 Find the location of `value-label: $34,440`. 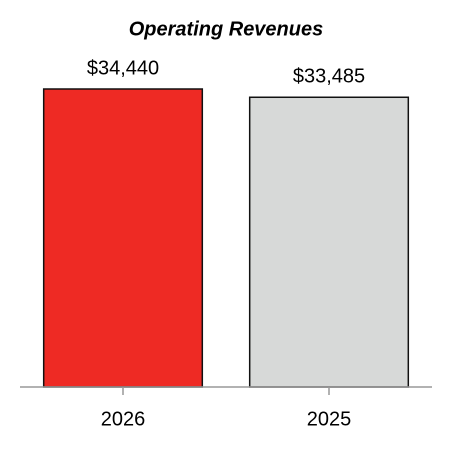

value-label: $34,440 is located at coordinates (123, 68).